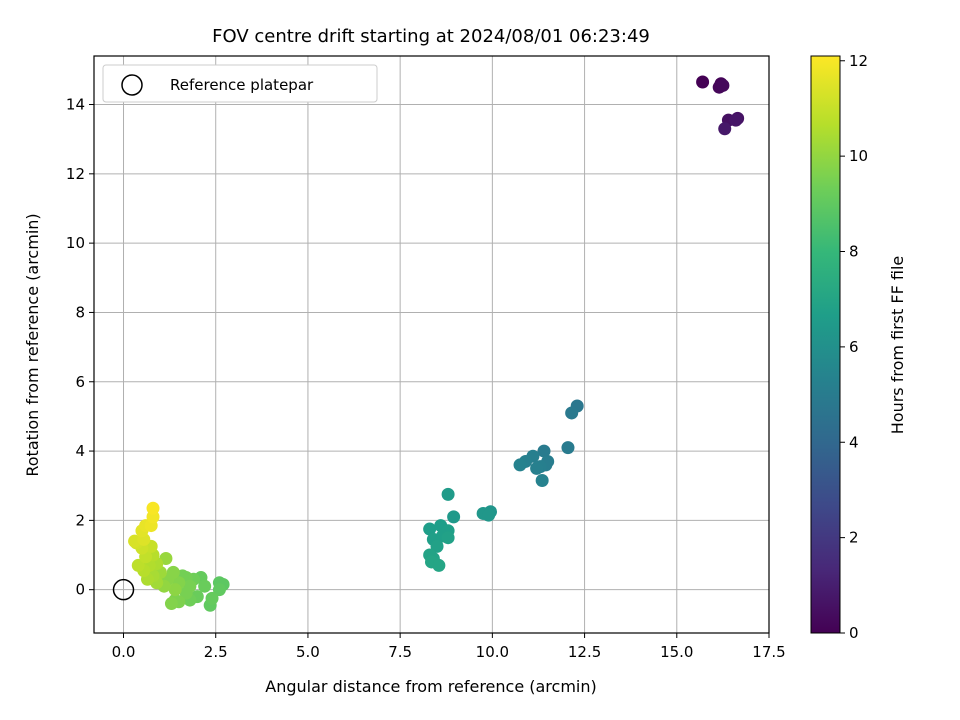 The height and width of the screenshot is (720, 960). What do you see at coordinates (400, 652) in the screenshot?
I see `x-tick-label: 7.5` at bounding box center [400, 652].